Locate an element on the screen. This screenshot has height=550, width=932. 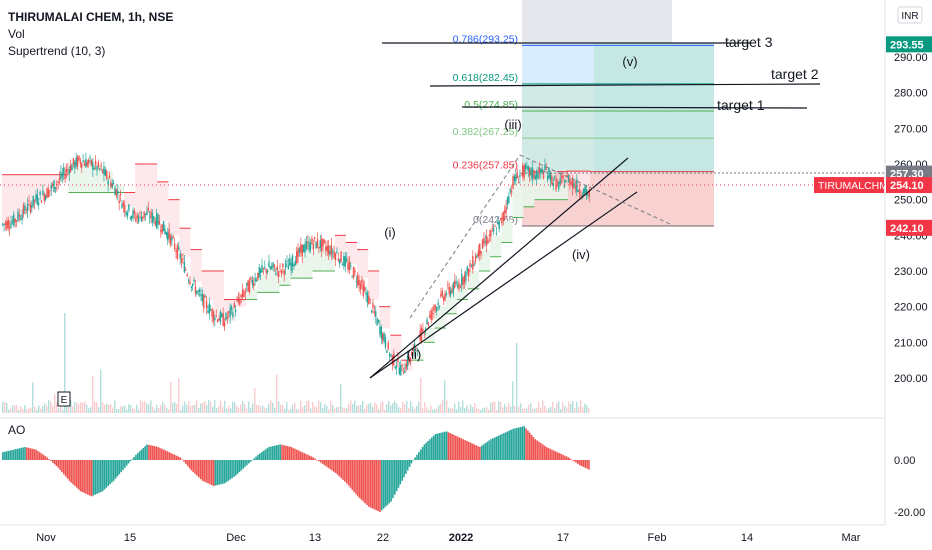
ao-tick-label: 0.00 is located at coordinates (904, 461).